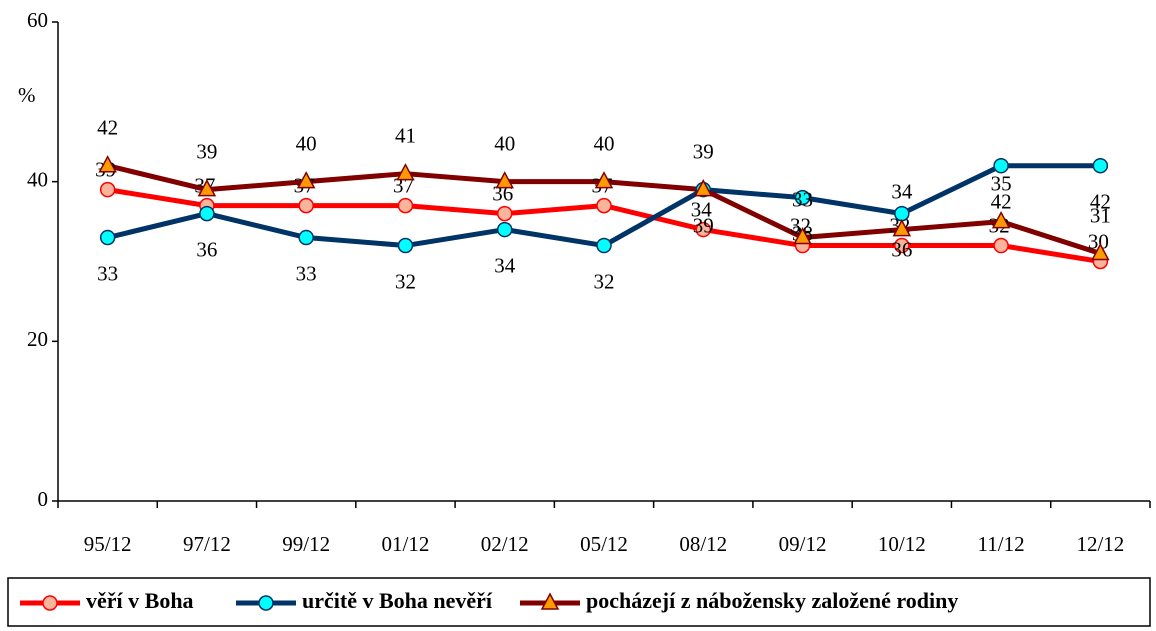  Describe the element at coordinates (1001, 183) in the screenshot. I see `data-label: 35` at that location.